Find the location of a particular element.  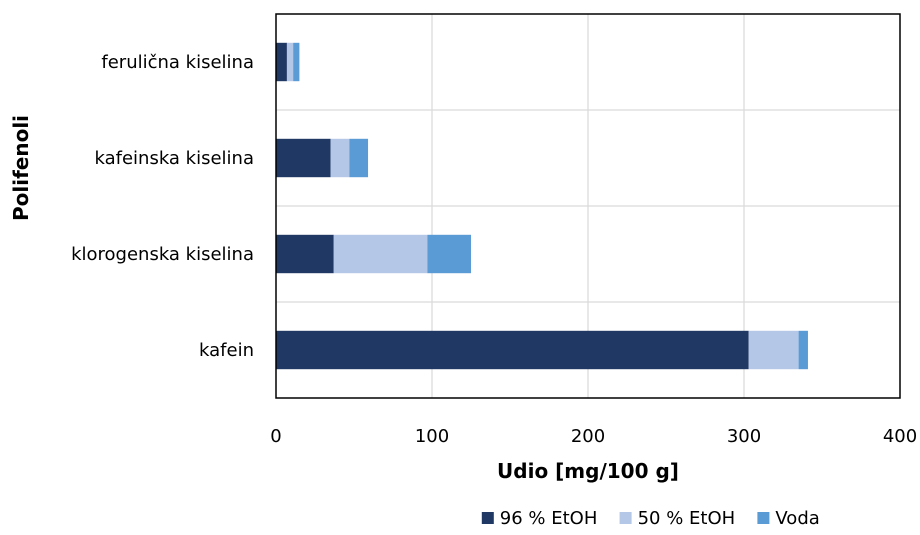

legend-item: 96 % EtOH is located at coordinates (539, 518).